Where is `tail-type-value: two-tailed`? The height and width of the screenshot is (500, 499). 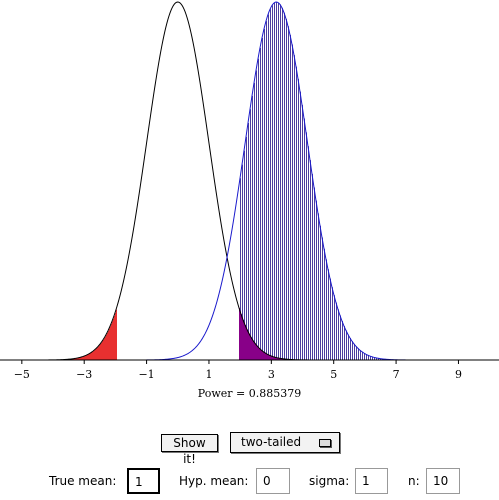
tail-type-value: two-tailed is located at coordinates (271, 442).